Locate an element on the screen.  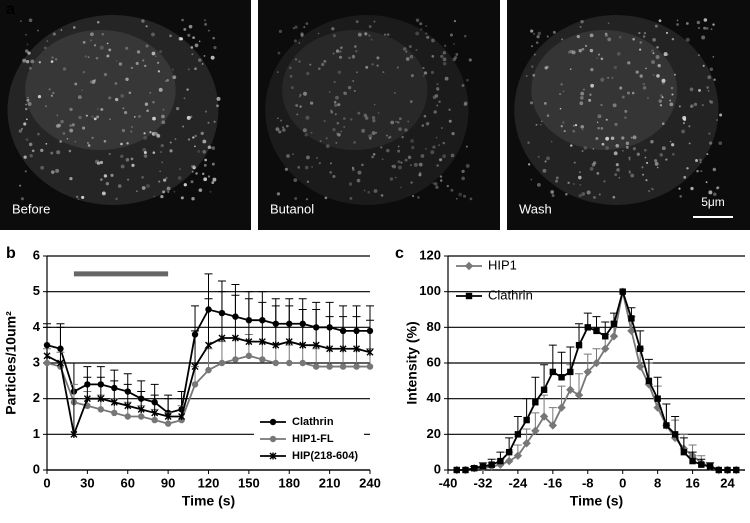
x-tick-label: 0 is located at coordinates (622, 482).